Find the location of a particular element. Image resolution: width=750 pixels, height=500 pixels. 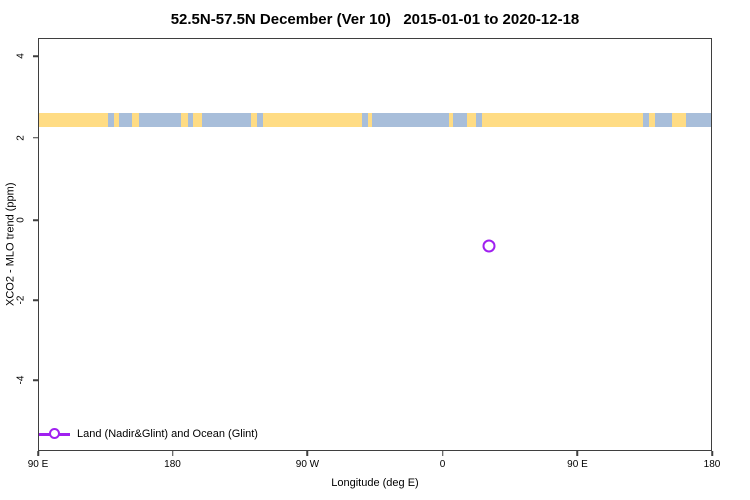

y-tick-label: -2 is located at coordinates (21, 300).